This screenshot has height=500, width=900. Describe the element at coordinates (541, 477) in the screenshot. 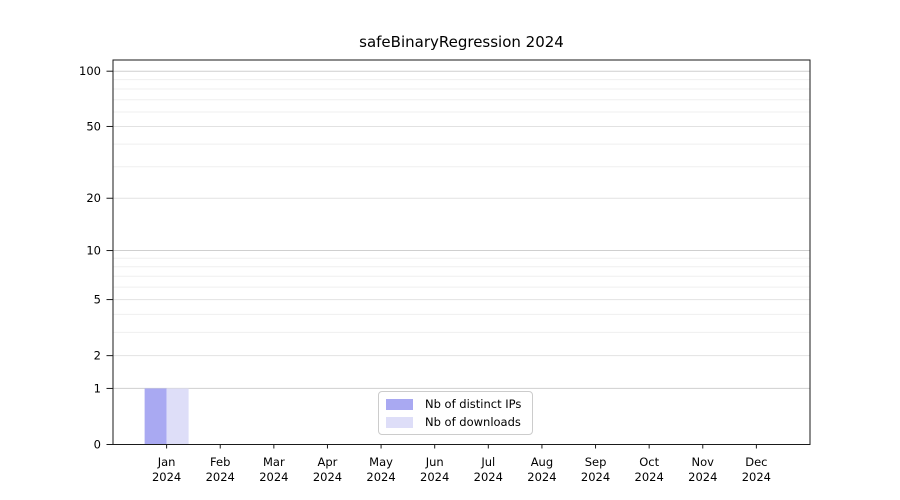

I see `x-tick-label-year-aug: 2024` at that location.